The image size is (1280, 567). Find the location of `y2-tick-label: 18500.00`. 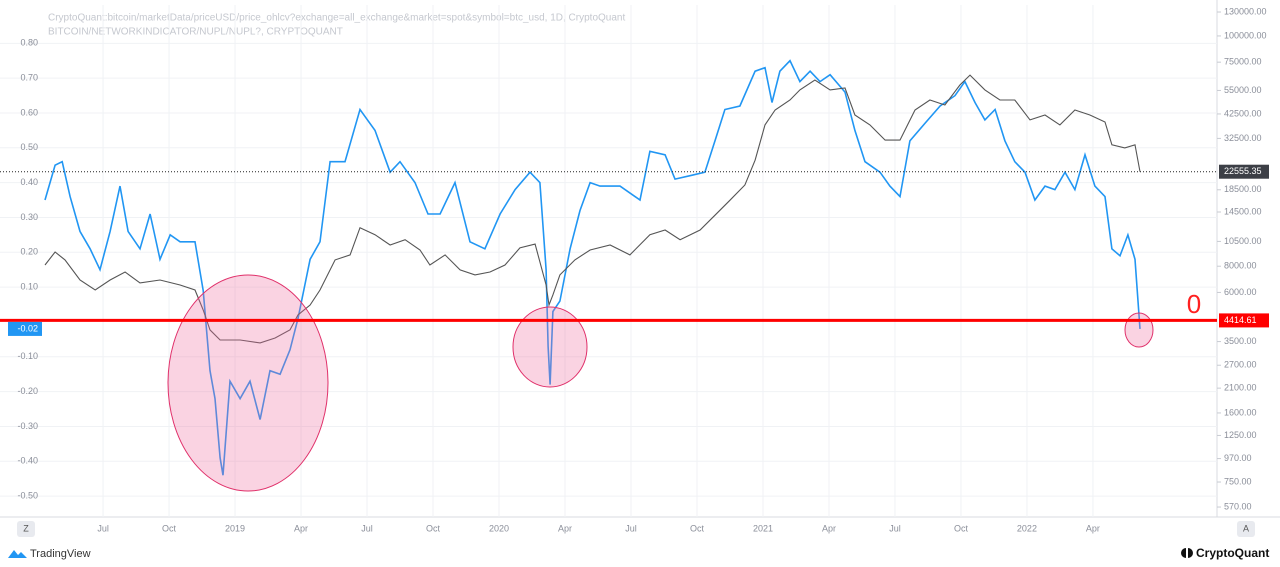

y2-tick-label: 18500.00 is located at coordinates (1243, 189).